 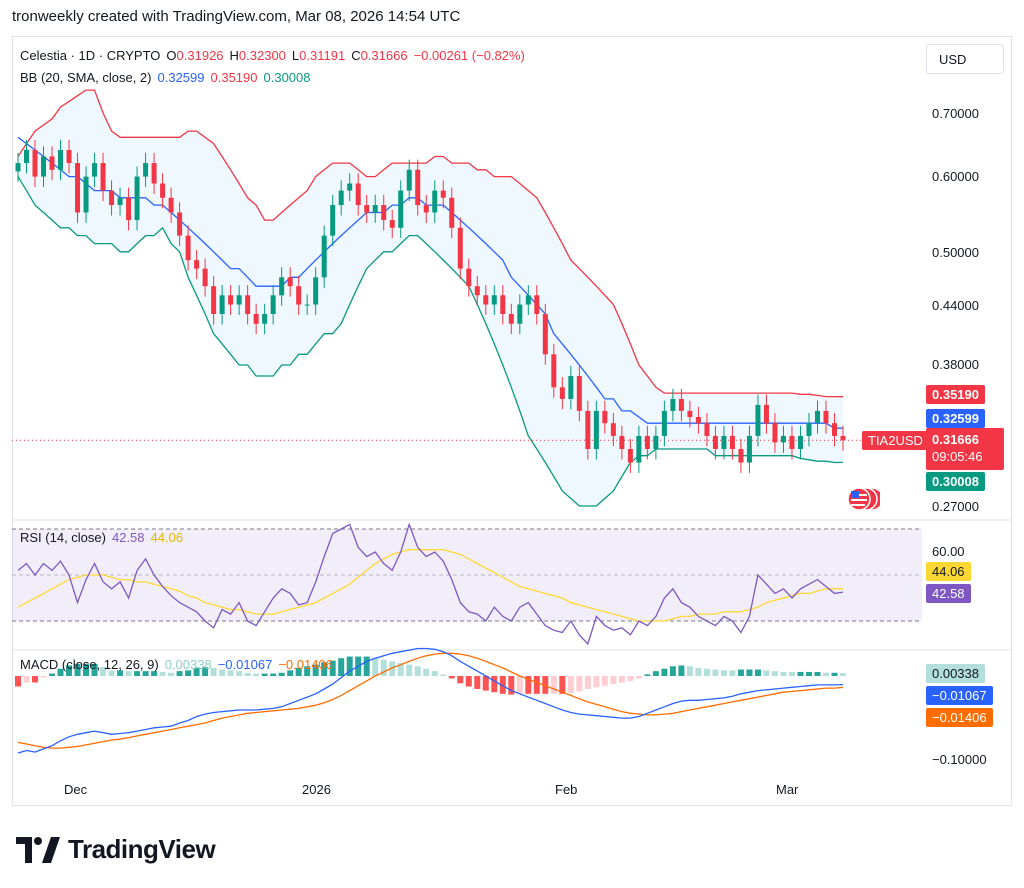 I want to click on rsi-line, so click(x=430, y=584).